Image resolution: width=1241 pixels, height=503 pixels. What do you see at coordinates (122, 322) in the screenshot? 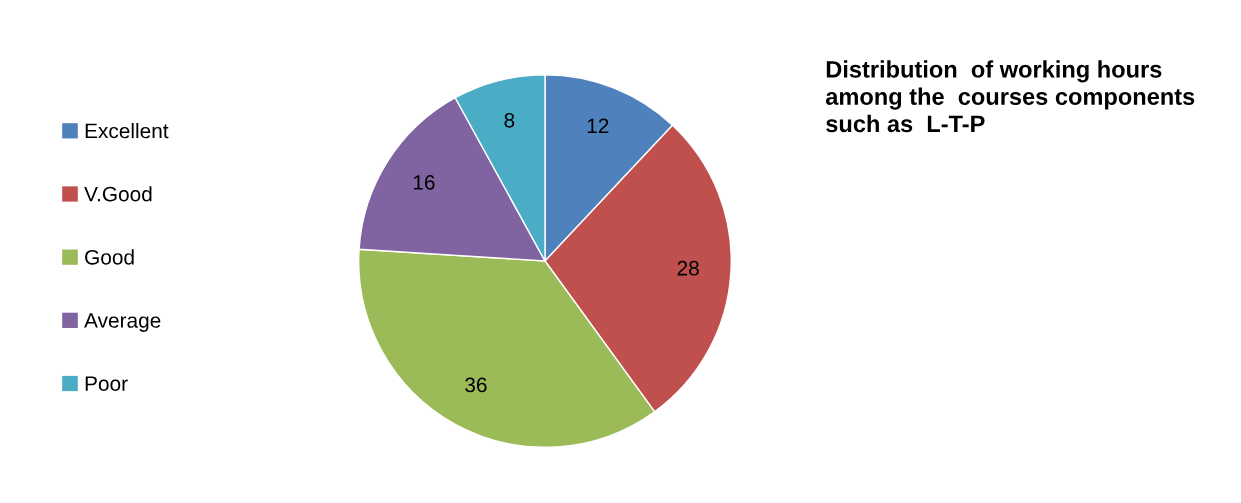
I see `legend-label: Average` at bounding box center [122, 322].